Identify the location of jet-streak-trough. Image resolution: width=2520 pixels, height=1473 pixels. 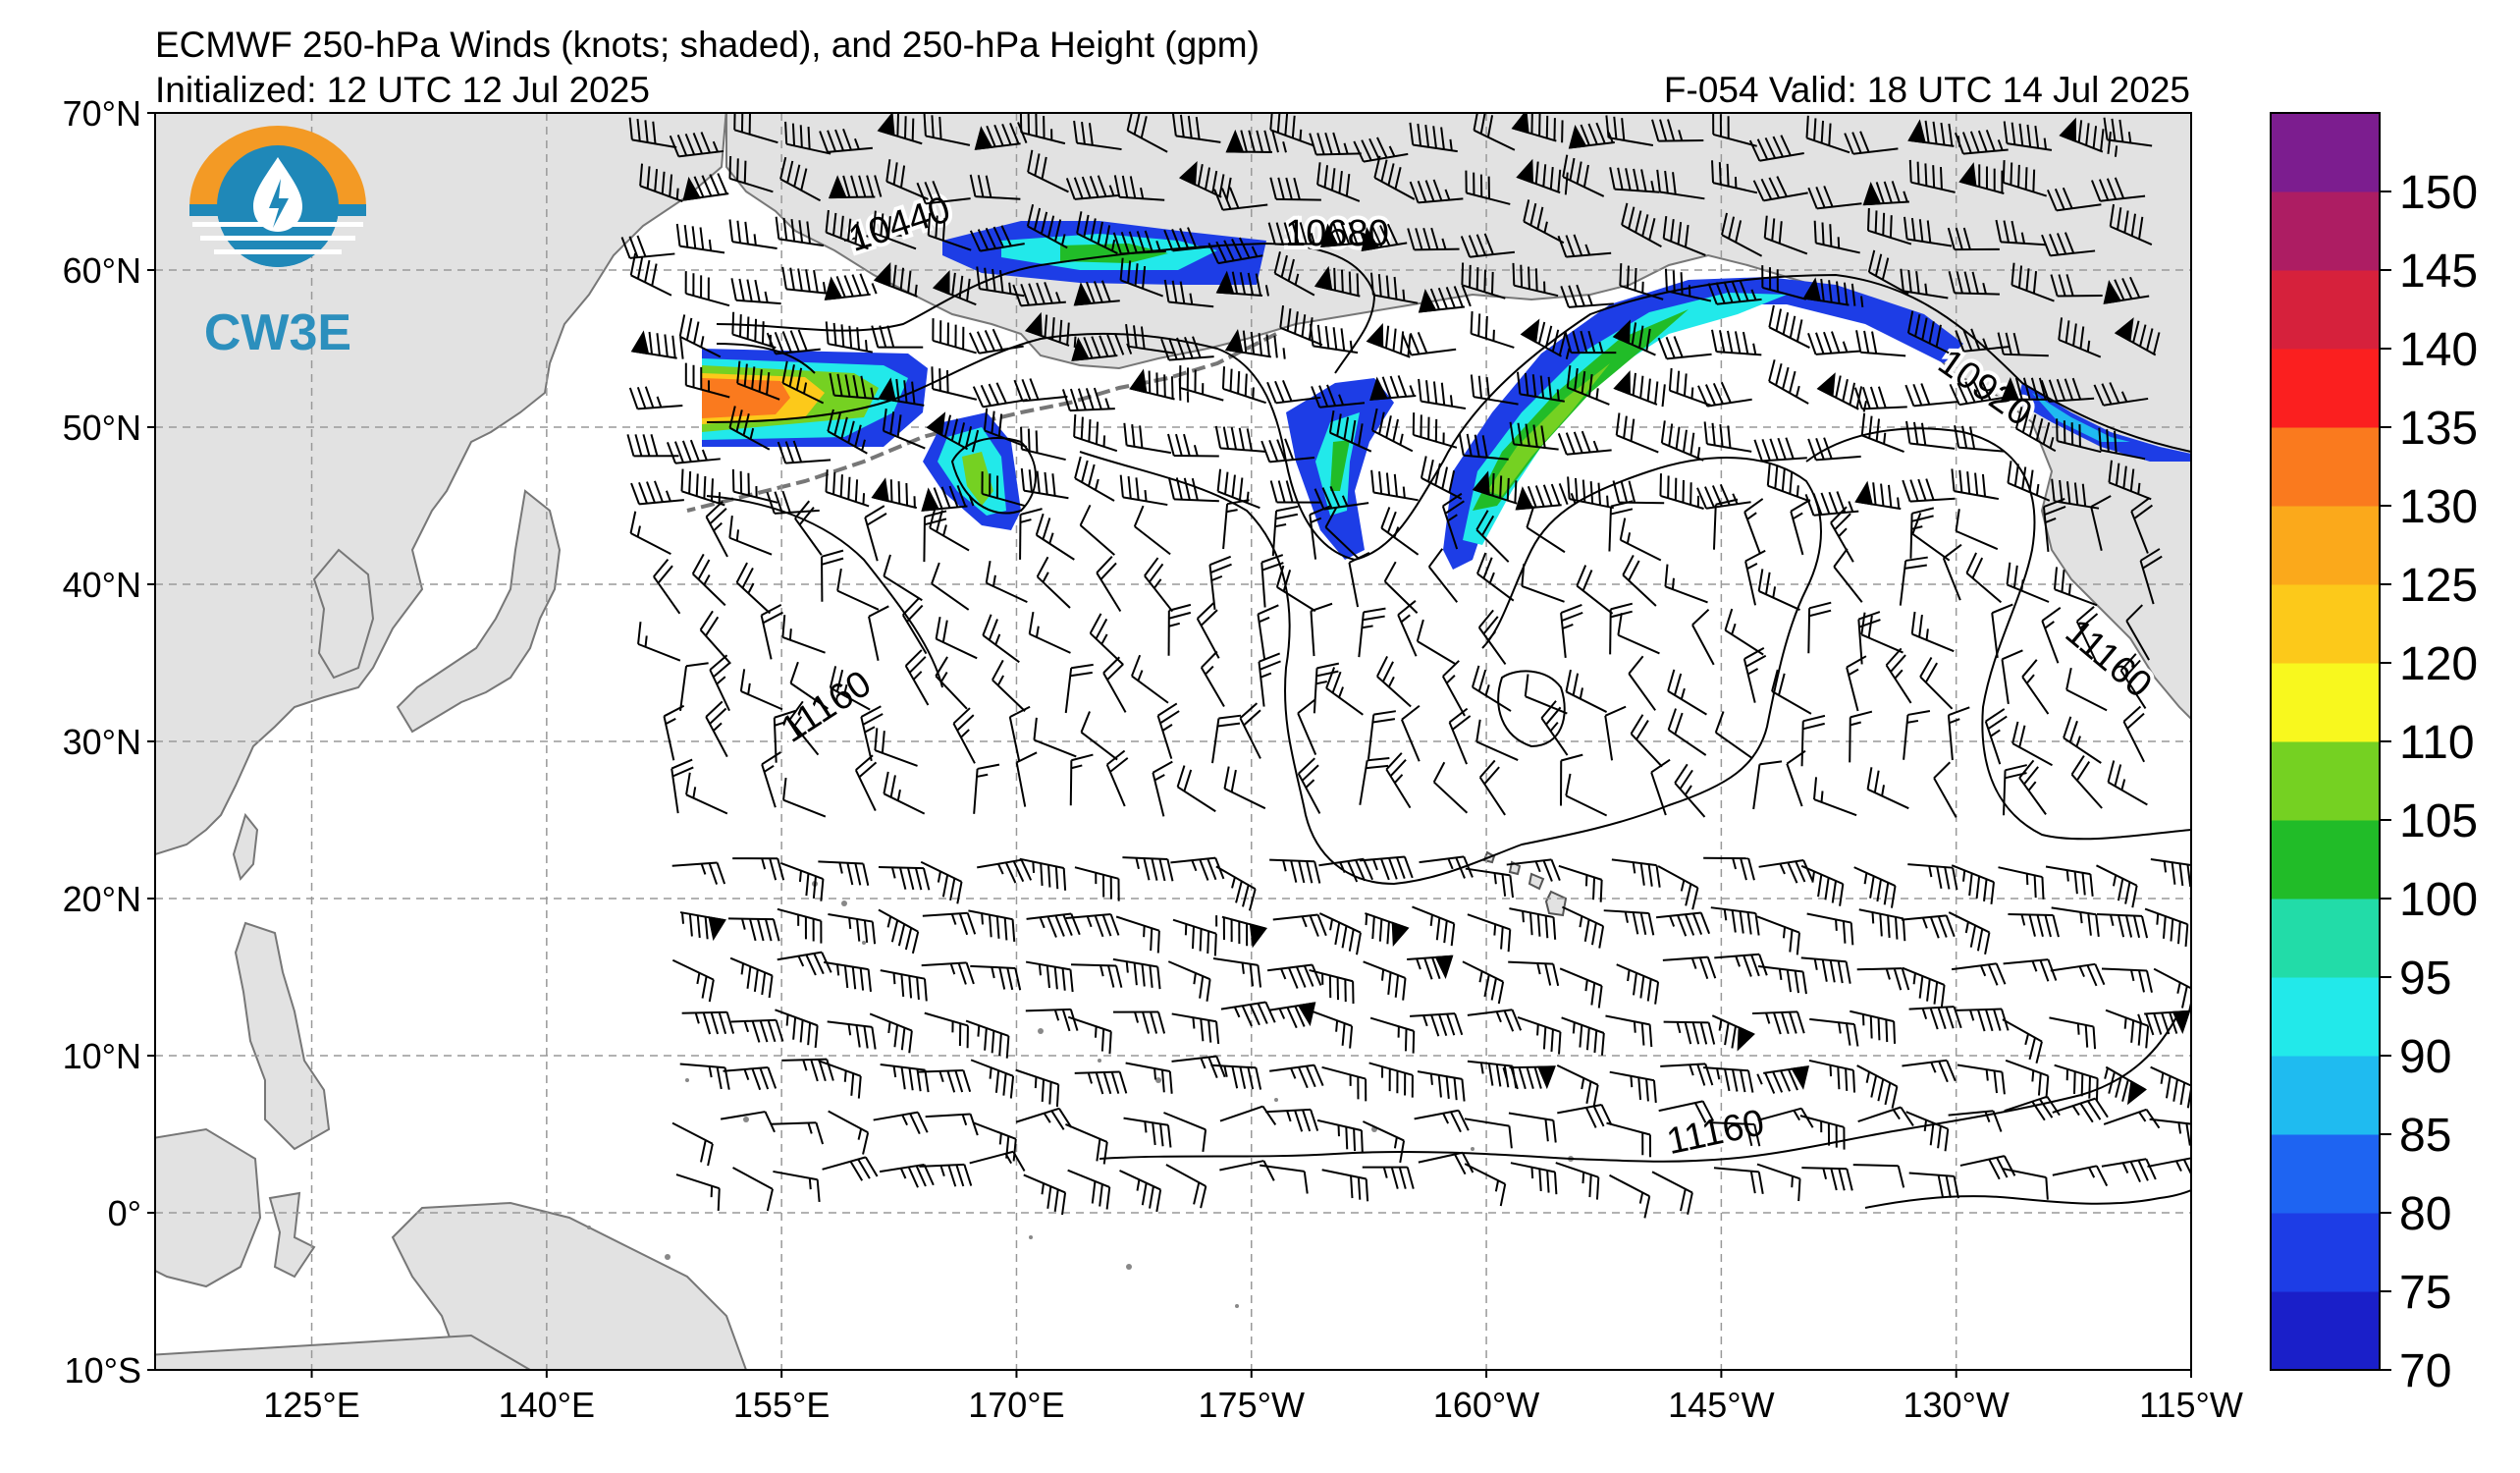
(1340, 469).